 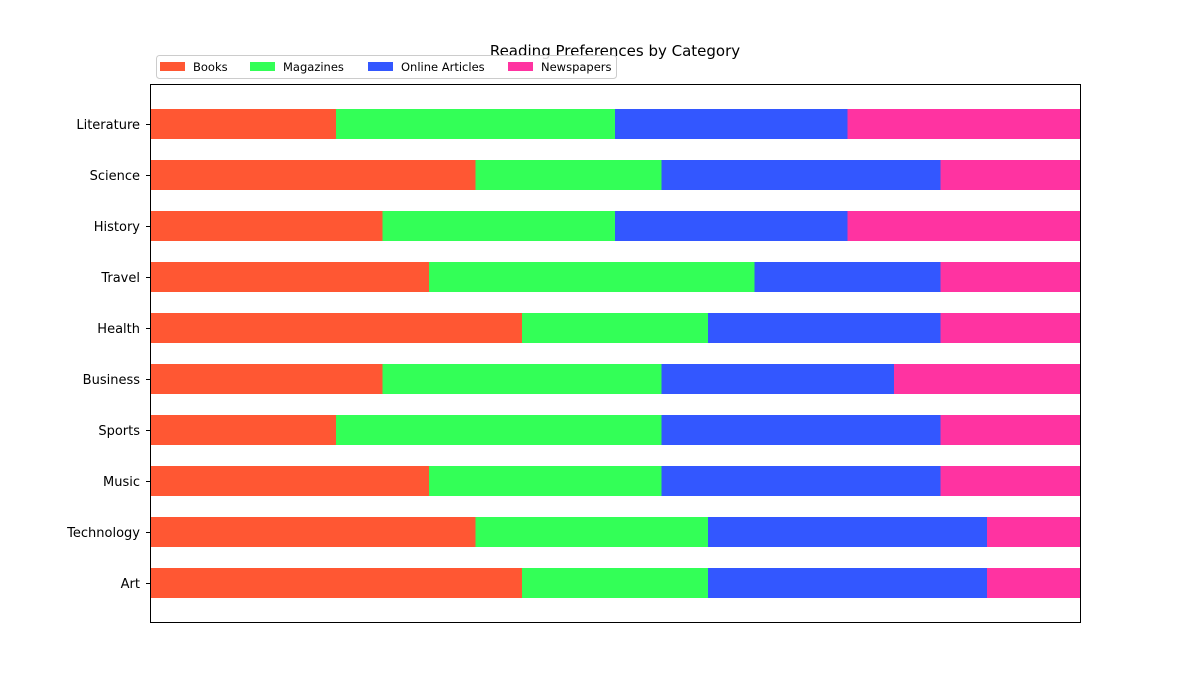 I want to click on legend-label-newspapers: Newspapers, so click(x=576, y=67).